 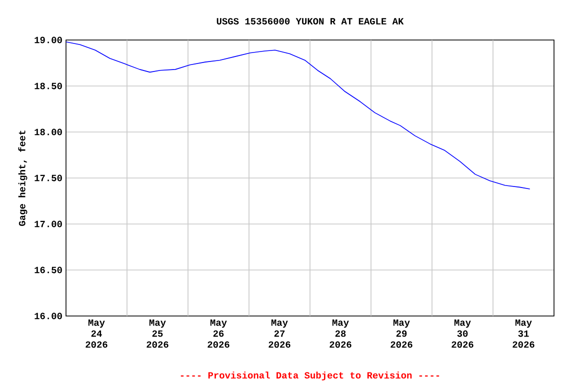 I want to click on x-tick-label: May 24 2026, so click(x=97, y=334).